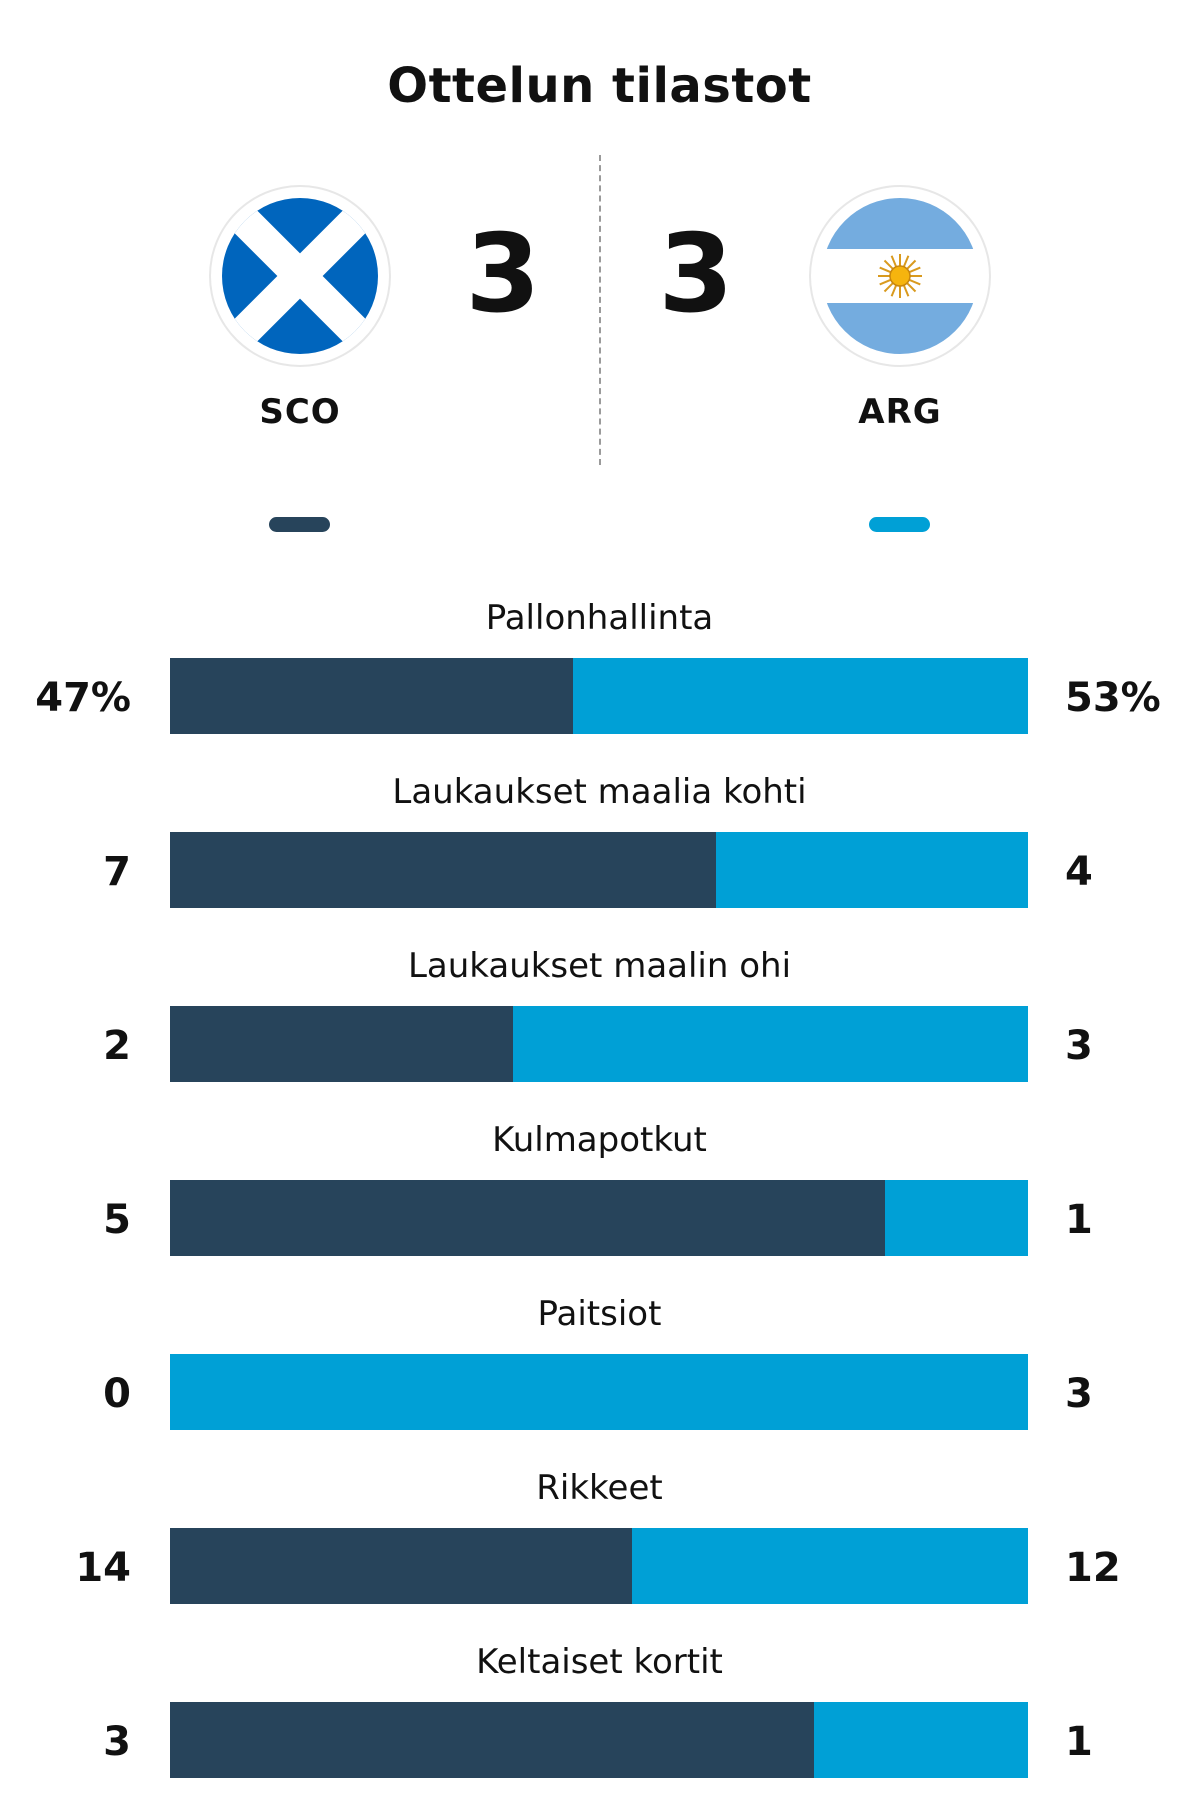  I want to click on stat-label: Kulmapotkut, so click(599, 1140).